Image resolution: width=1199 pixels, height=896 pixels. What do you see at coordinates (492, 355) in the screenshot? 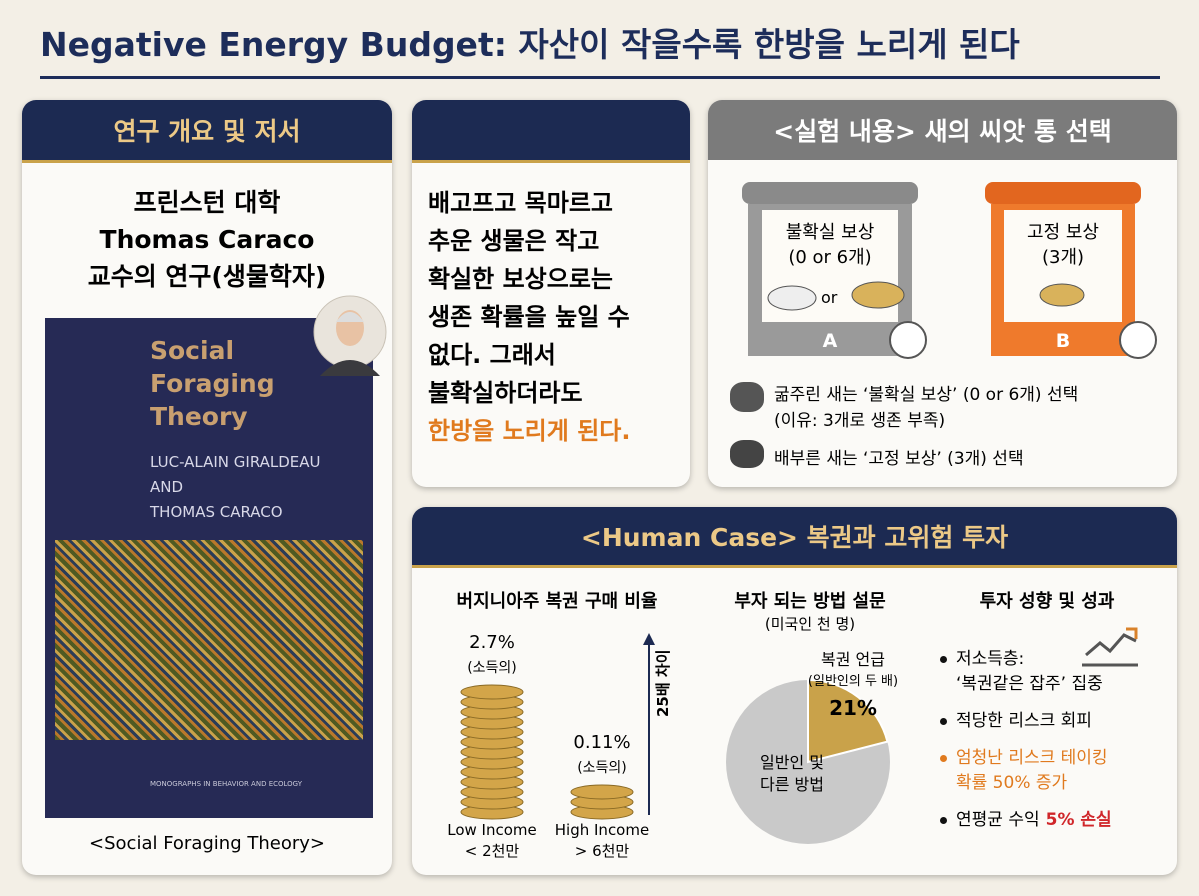
I see `summary-line: 없다. 그래서` at bounding box center [492, 355].